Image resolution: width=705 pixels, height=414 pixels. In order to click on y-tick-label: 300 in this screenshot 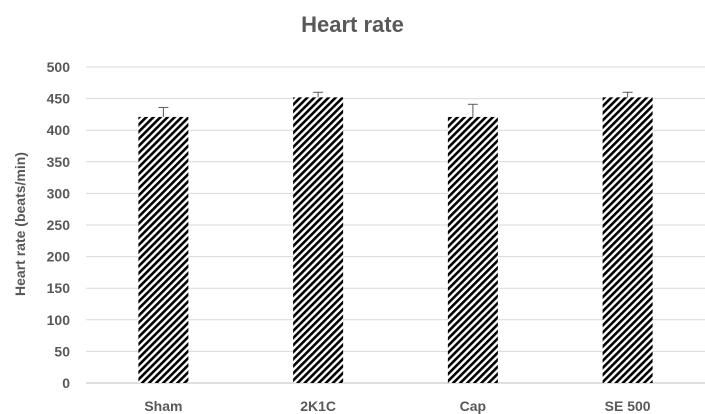, I will do `click(59, 193)`.